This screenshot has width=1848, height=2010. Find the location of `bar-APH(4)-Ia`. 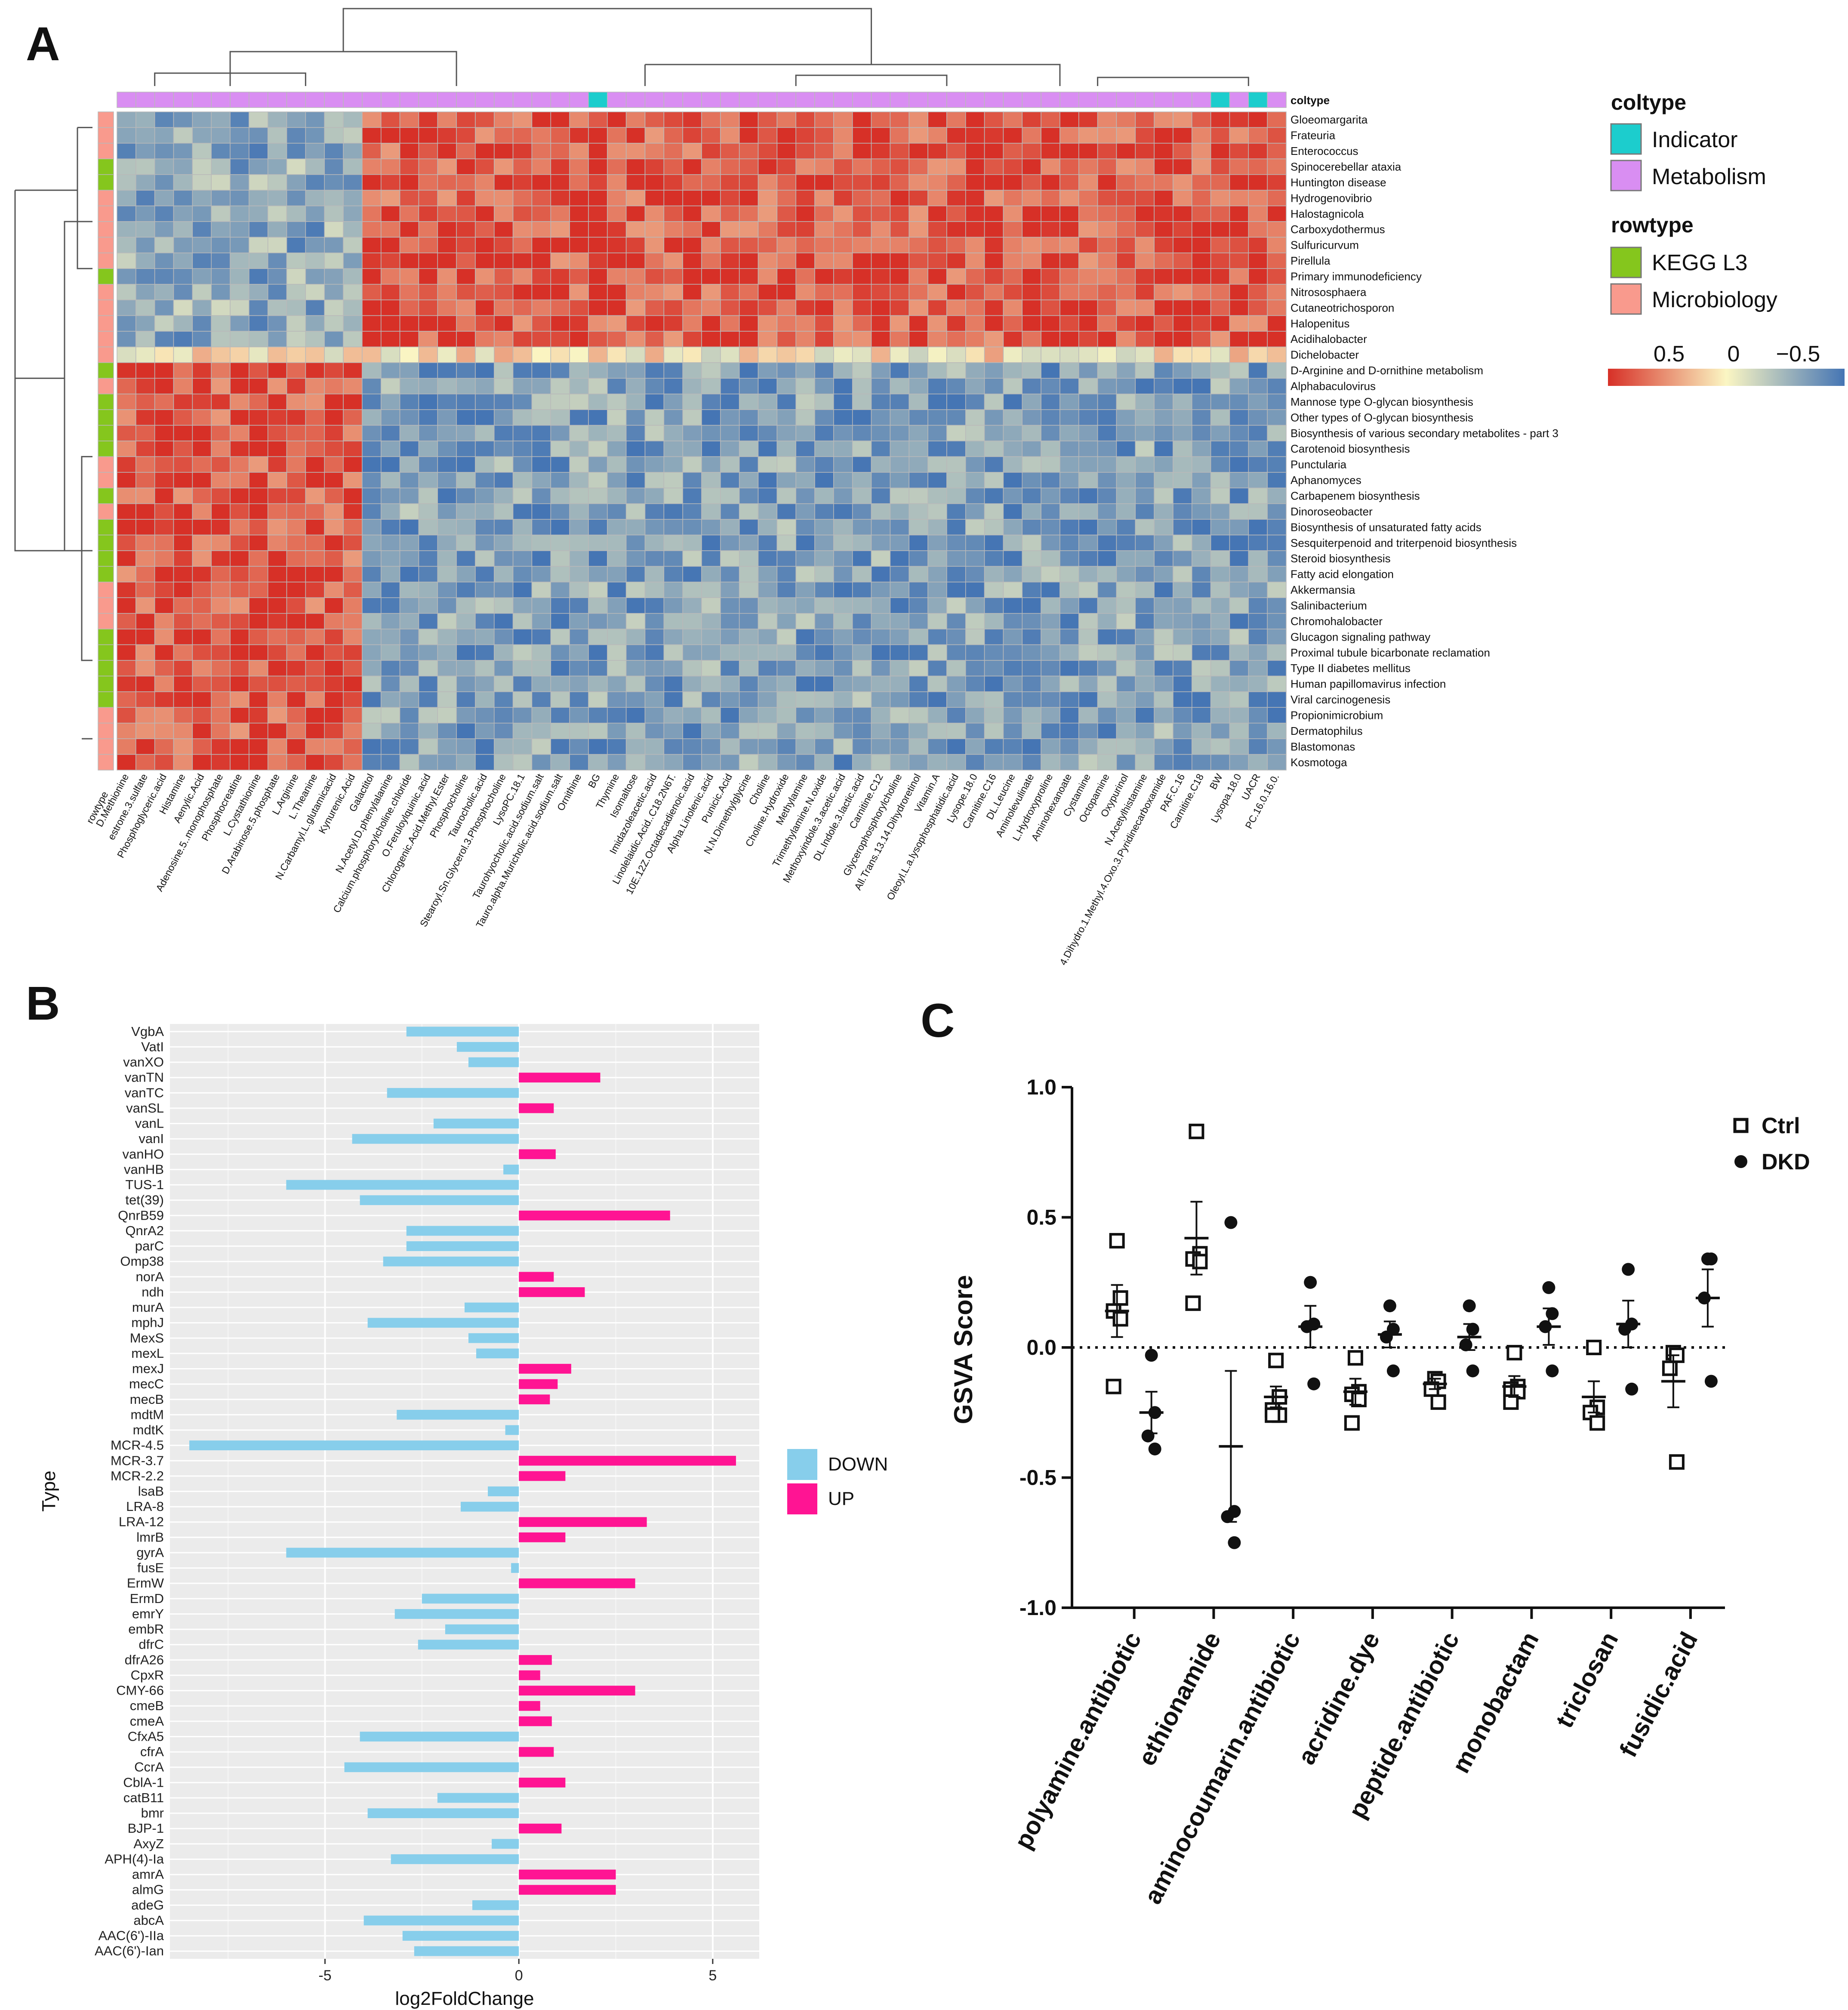

bar-APH(4)-Ia is located at coordinates (455, 1859).